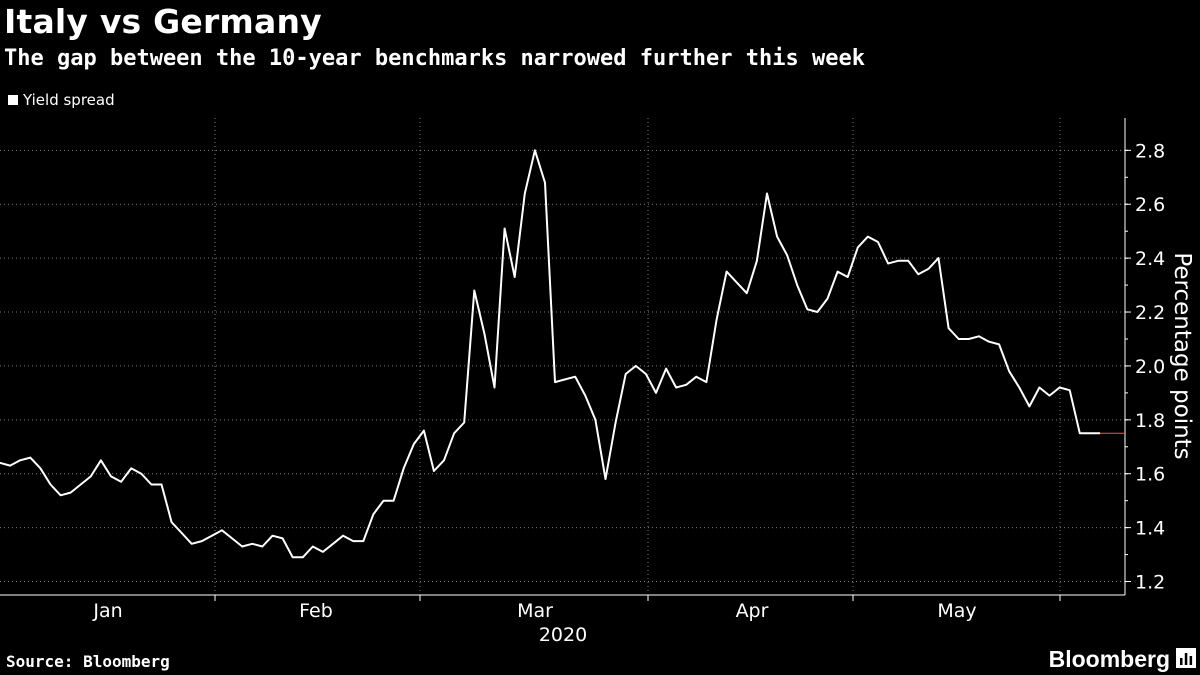 This screenshot has height=675, width=1200. Describe the element at coordinates (1150, 313) in the screenshot. I see `y-tick-label: 2.2` at that location.